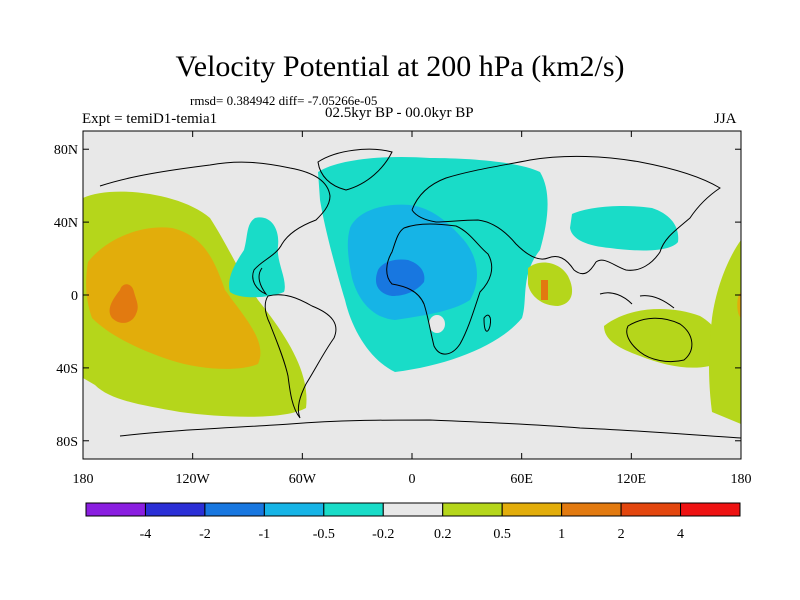 This screenshot has width=800, height=600. I want to click on colorbar-label: 0.2, so click(443, 534).